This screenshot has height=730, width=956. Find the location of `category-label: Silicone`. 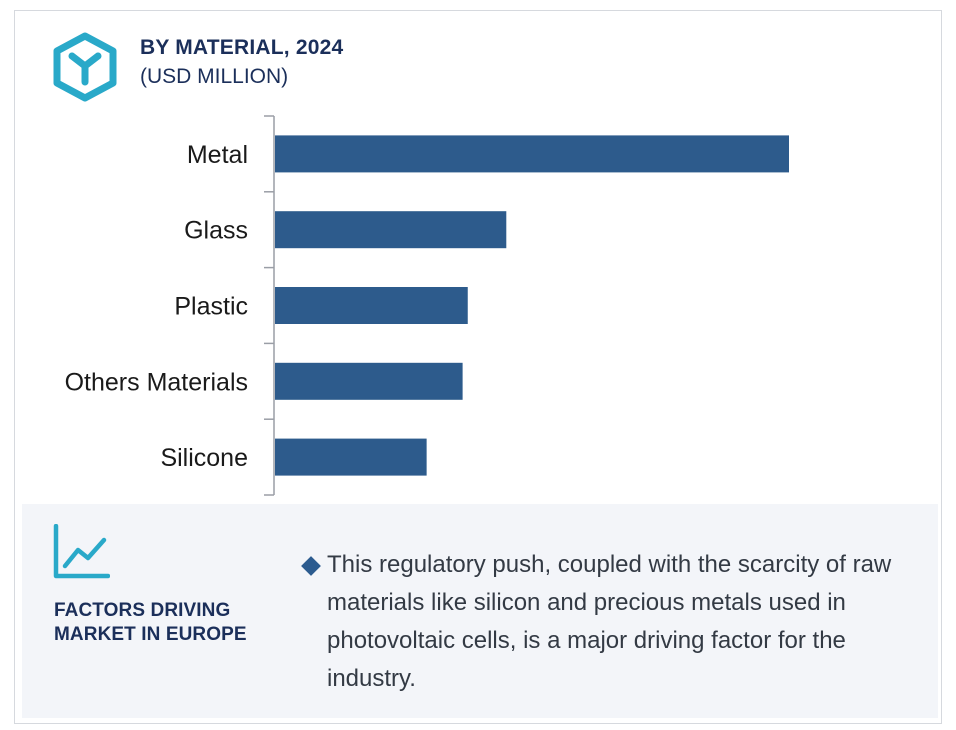

category-label: Silicone is located at coordinates (204, 458).